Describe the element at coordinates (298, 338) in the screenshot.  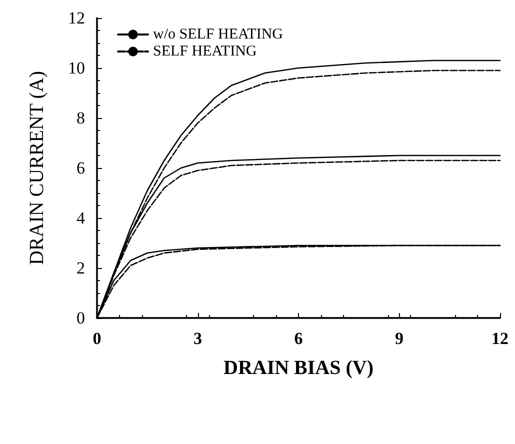
I see `x-tick-label: 6` at that location.